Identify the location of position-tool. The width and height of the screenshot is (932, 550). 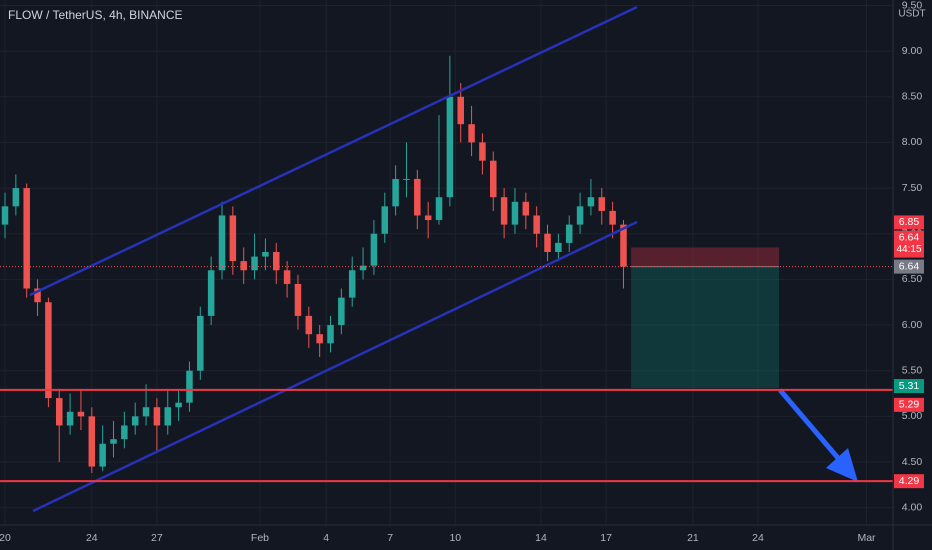
(705, 318).